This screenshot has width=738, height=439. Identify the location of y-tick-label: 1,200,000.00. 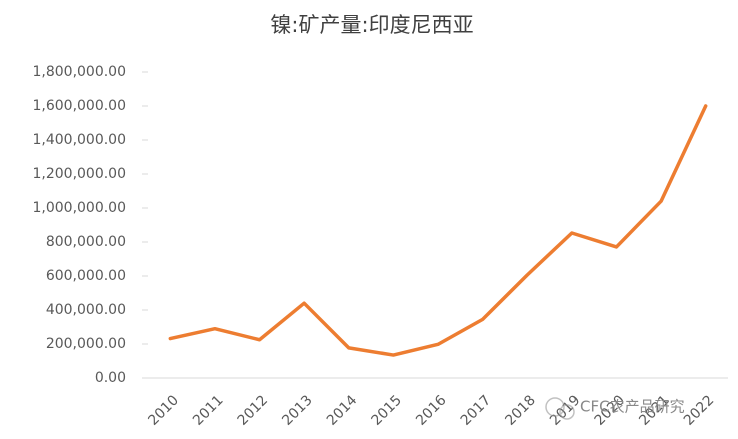
(79, 174).